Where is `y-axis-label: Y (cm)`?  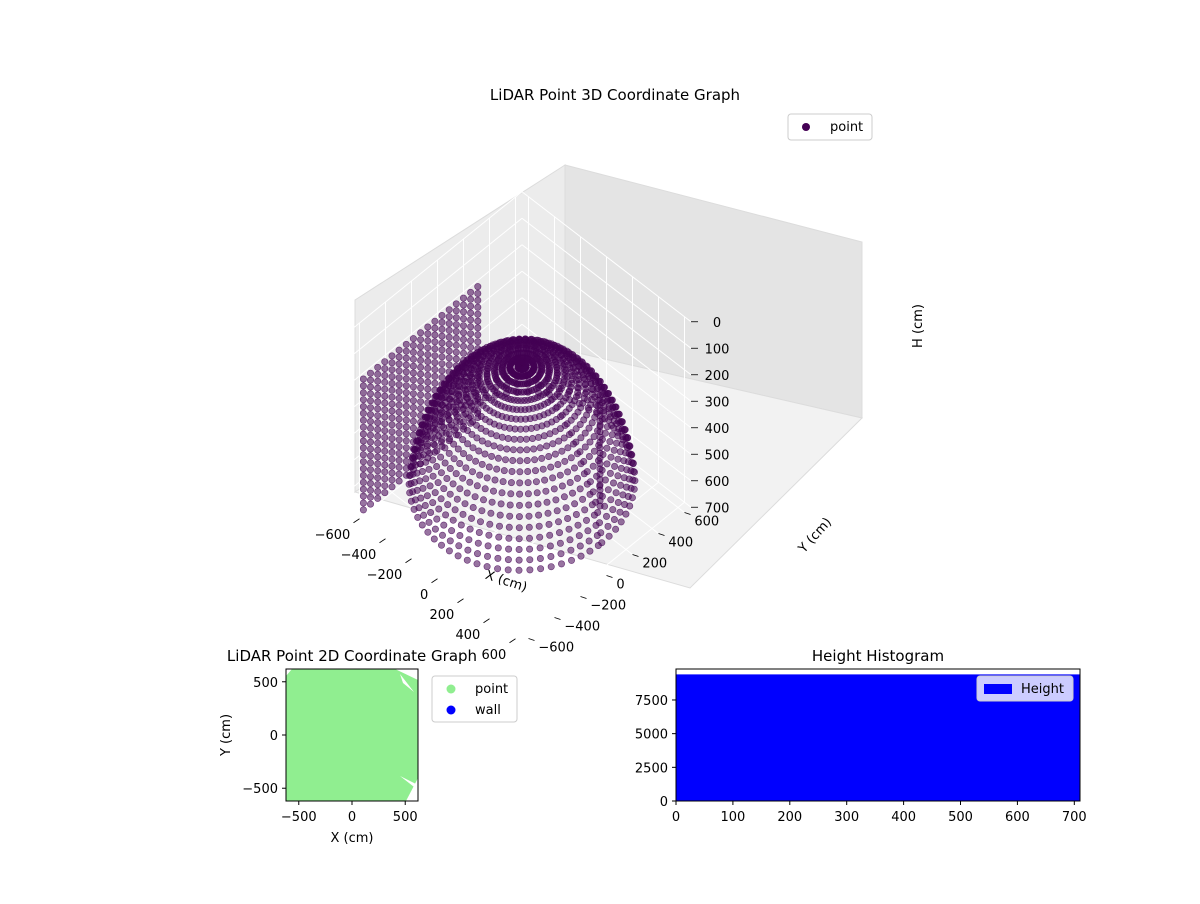 y-axis-label: Y (cm) is located at coordinates (815, 536).